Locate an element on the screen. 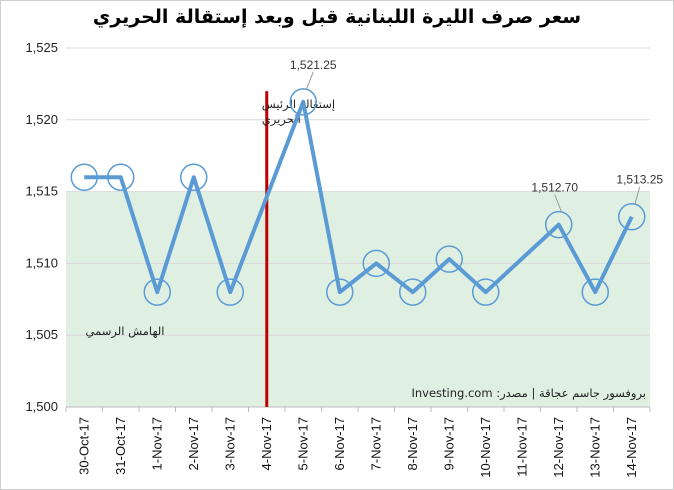  x-tick-label: 4-Nov-17 is located at coordinates (266, 443).